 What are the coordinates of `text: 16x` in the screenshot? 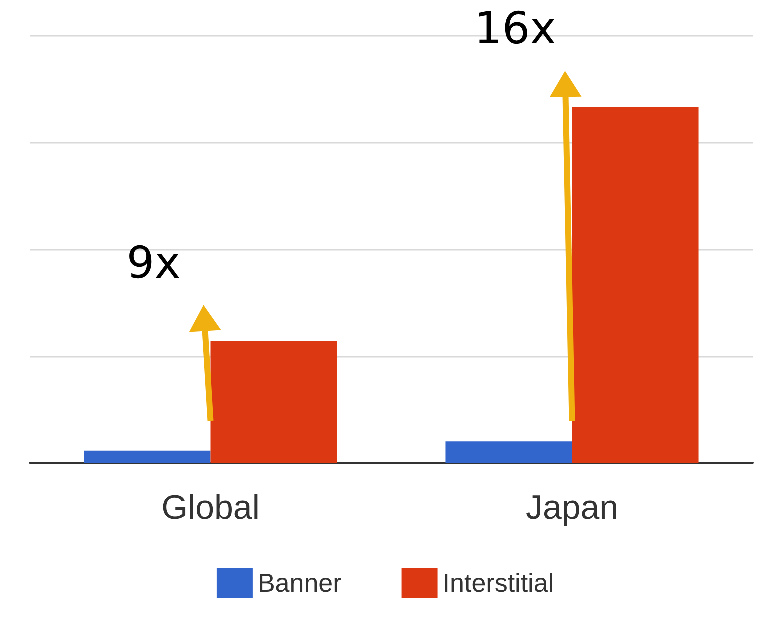 It's located at (515, 29).